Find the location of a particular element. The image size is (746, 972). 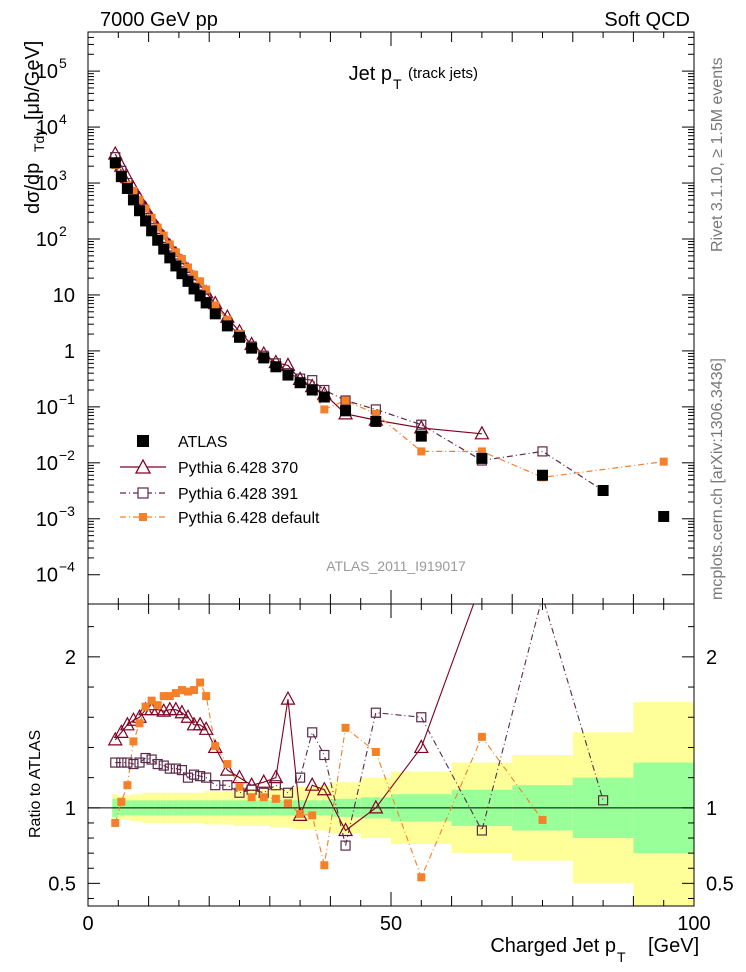

analysis-watermark: ATLAS_2011_I919017 is located at coordinates (396, 566).